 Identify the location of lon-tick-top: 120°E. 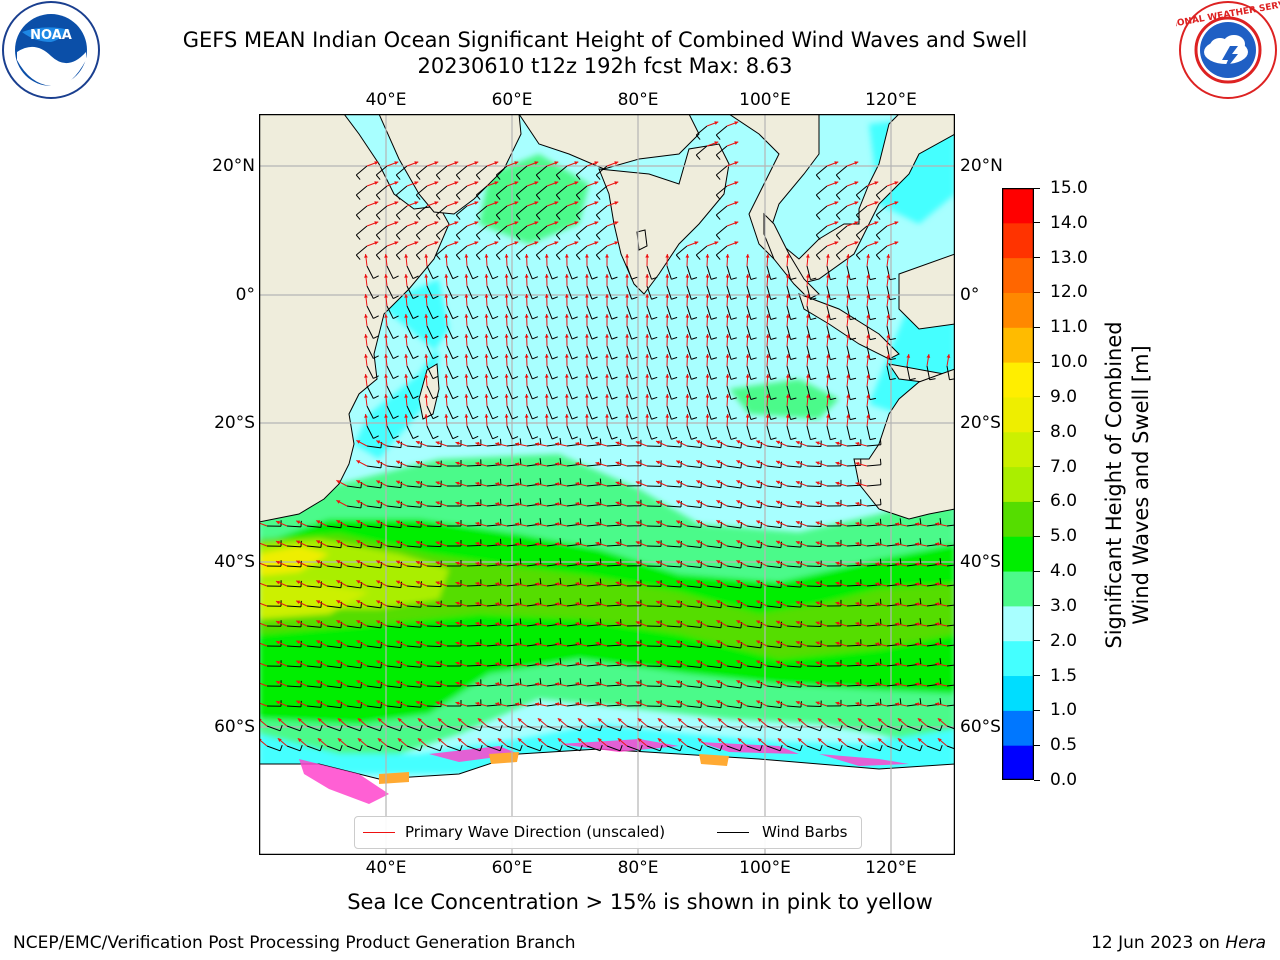
(891, 100).